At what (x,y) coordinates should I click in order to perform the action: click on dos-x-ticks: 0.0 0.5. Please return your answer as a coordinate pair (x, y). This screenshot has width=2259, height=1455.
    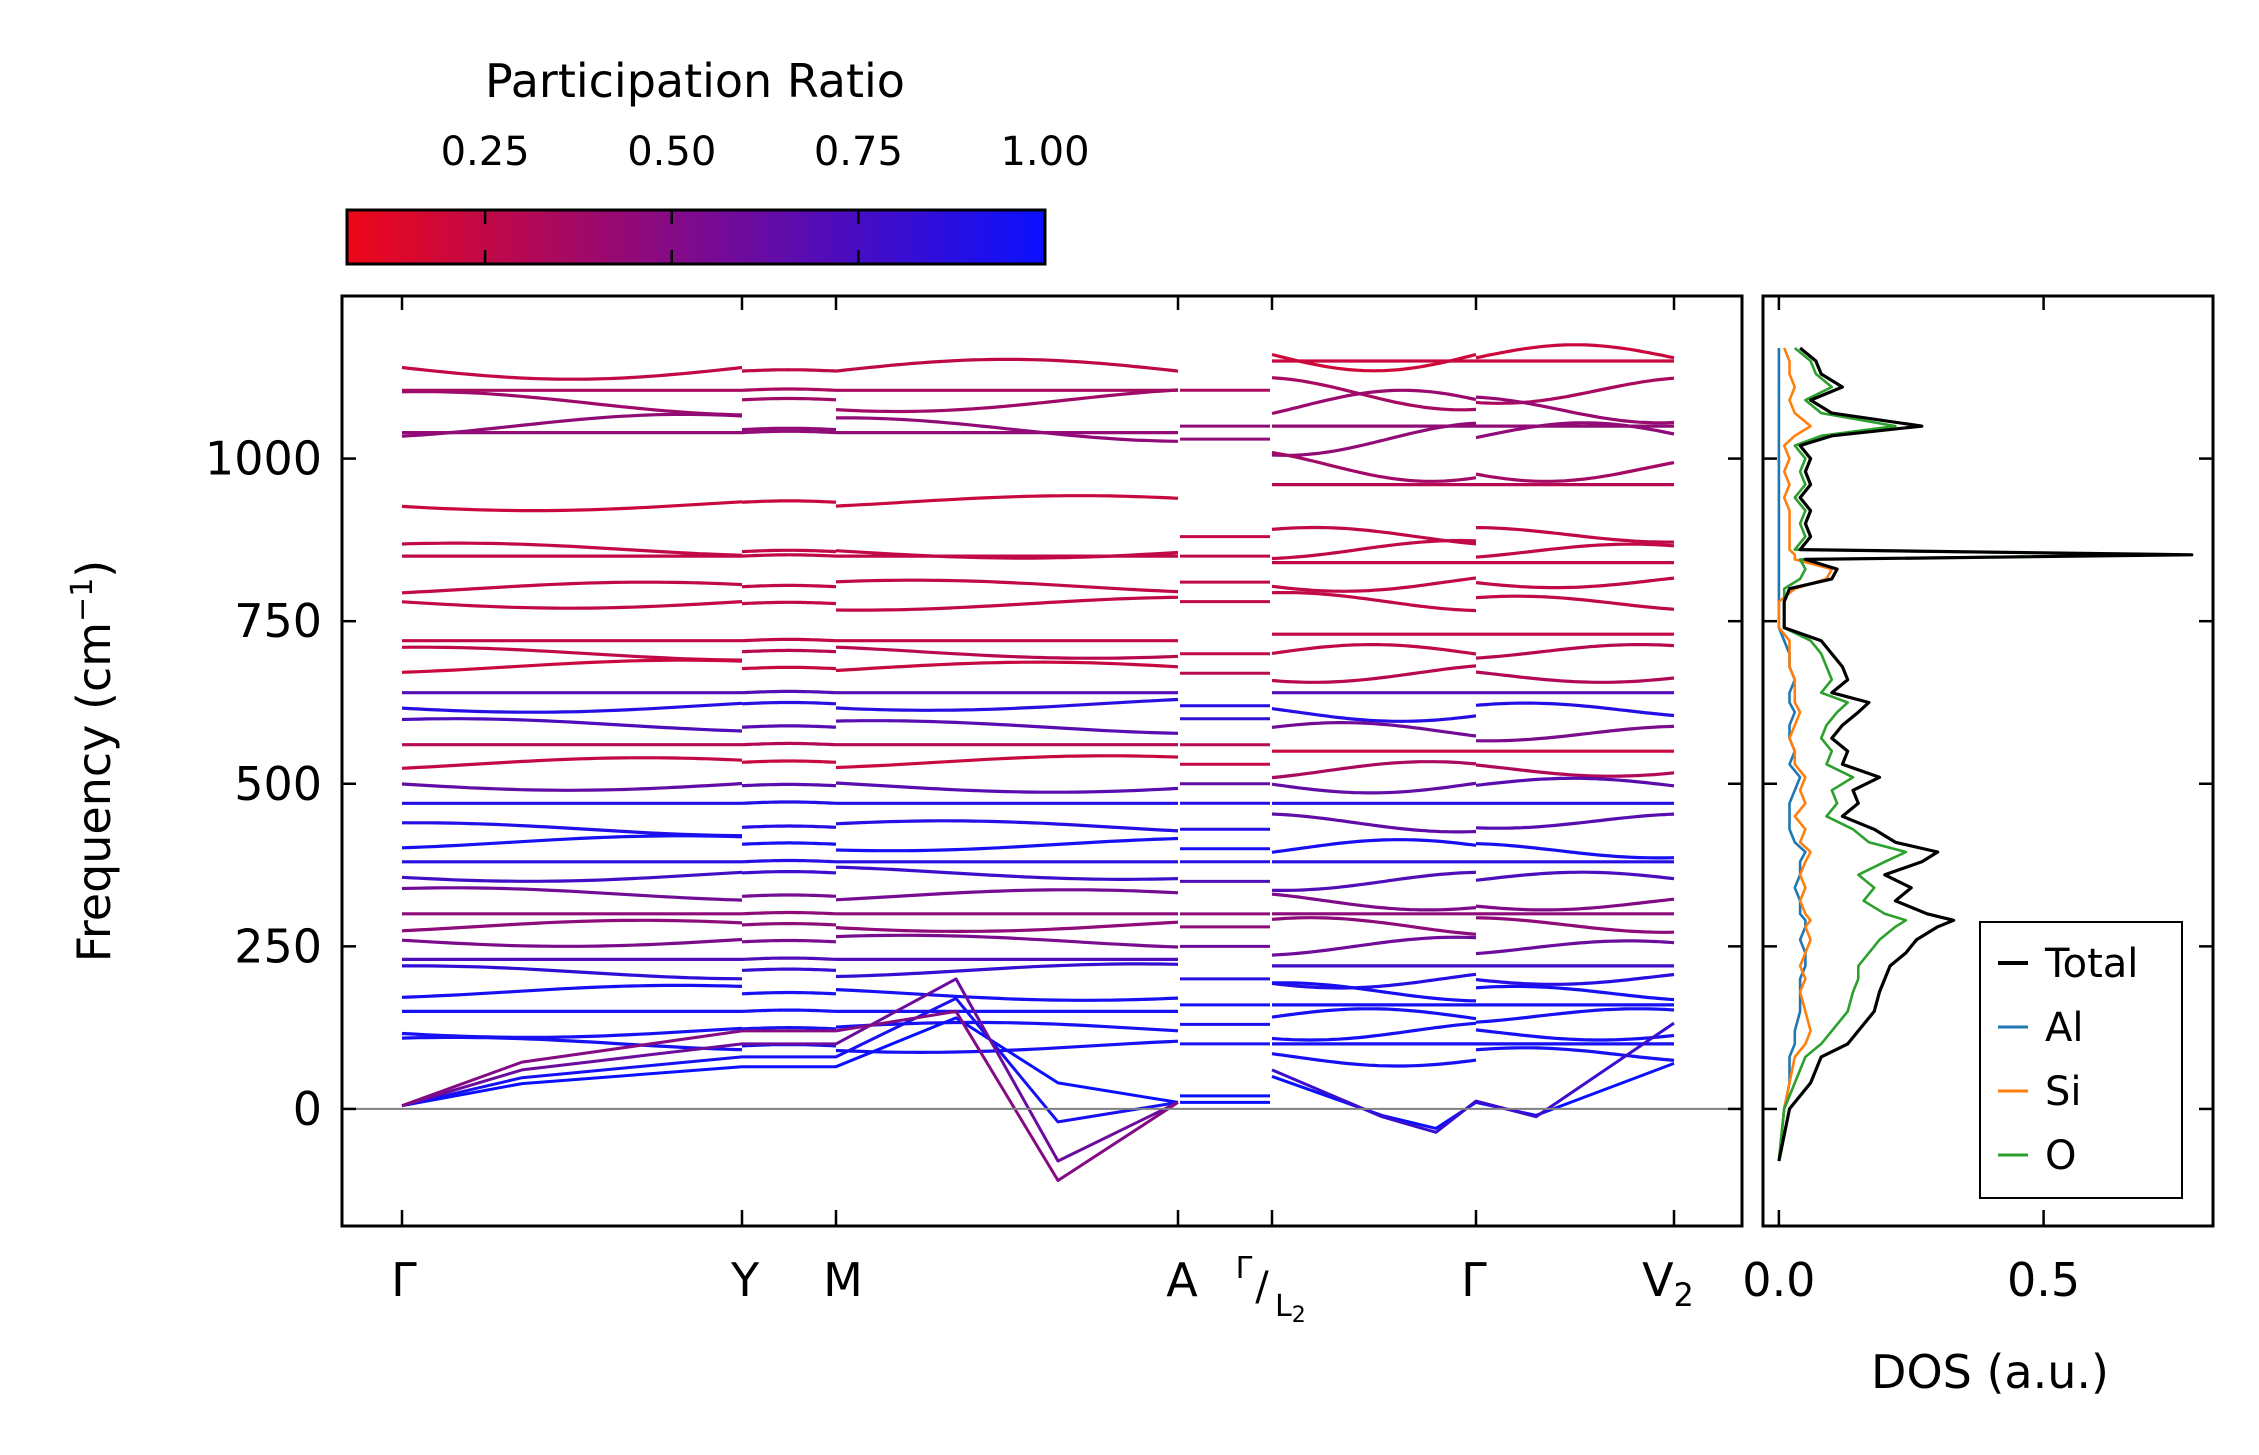
    Looking at the image, I should click on (1911, 801).